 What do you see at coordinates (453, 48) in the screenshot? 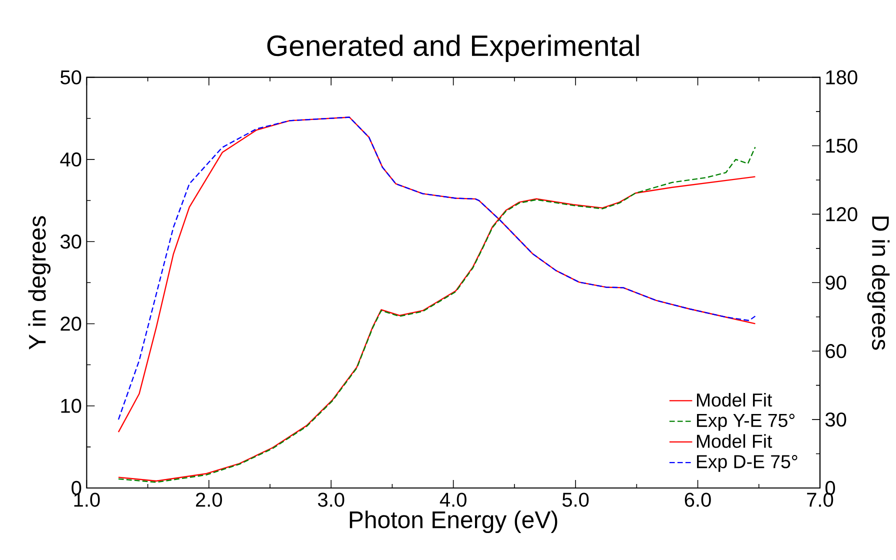
I see `chart-title: Generated and Experimental` at bounding box center [453, 48].